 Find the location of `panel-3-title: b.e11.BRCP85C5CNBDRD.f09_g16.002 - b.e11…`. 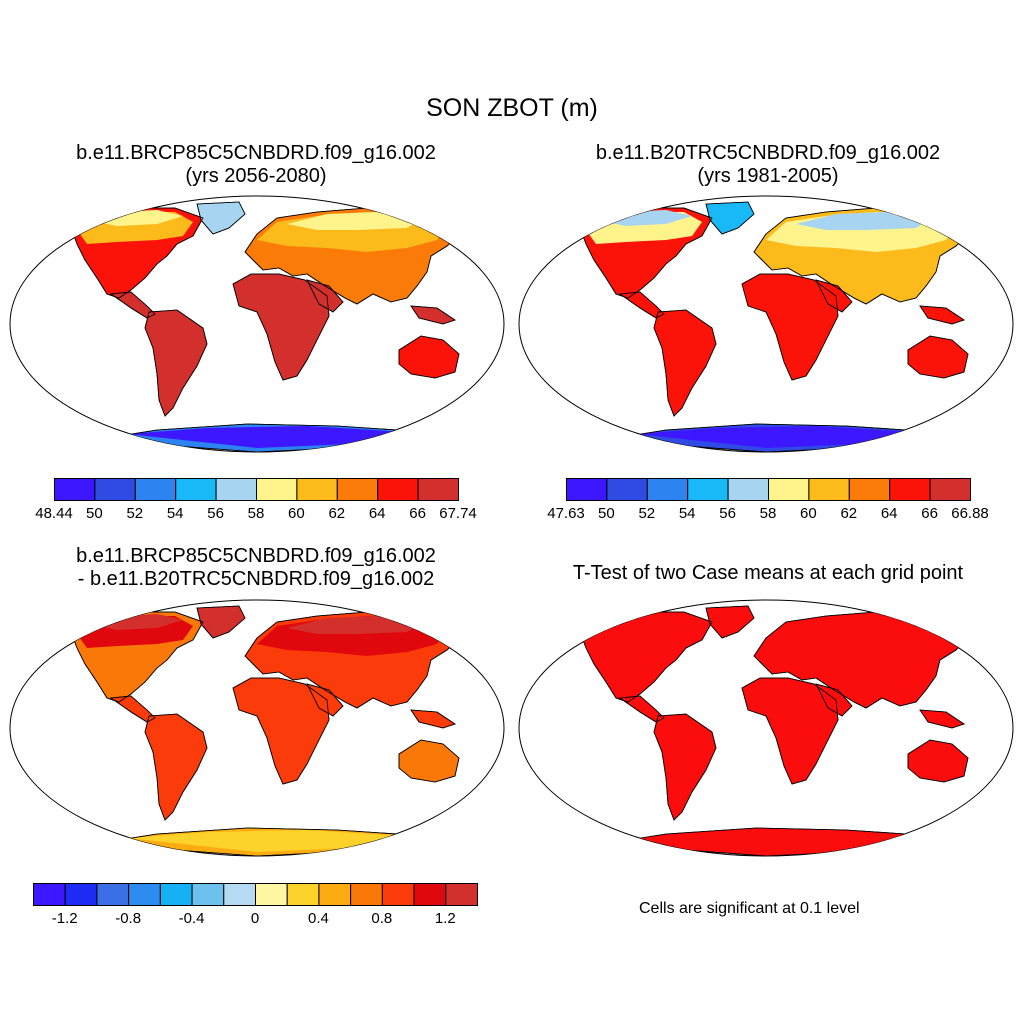

panel-3-title: b.e11.BRCP85C5CNBDRD.f09_g16.002 - b.e11… is located at coordinates (256, 568).